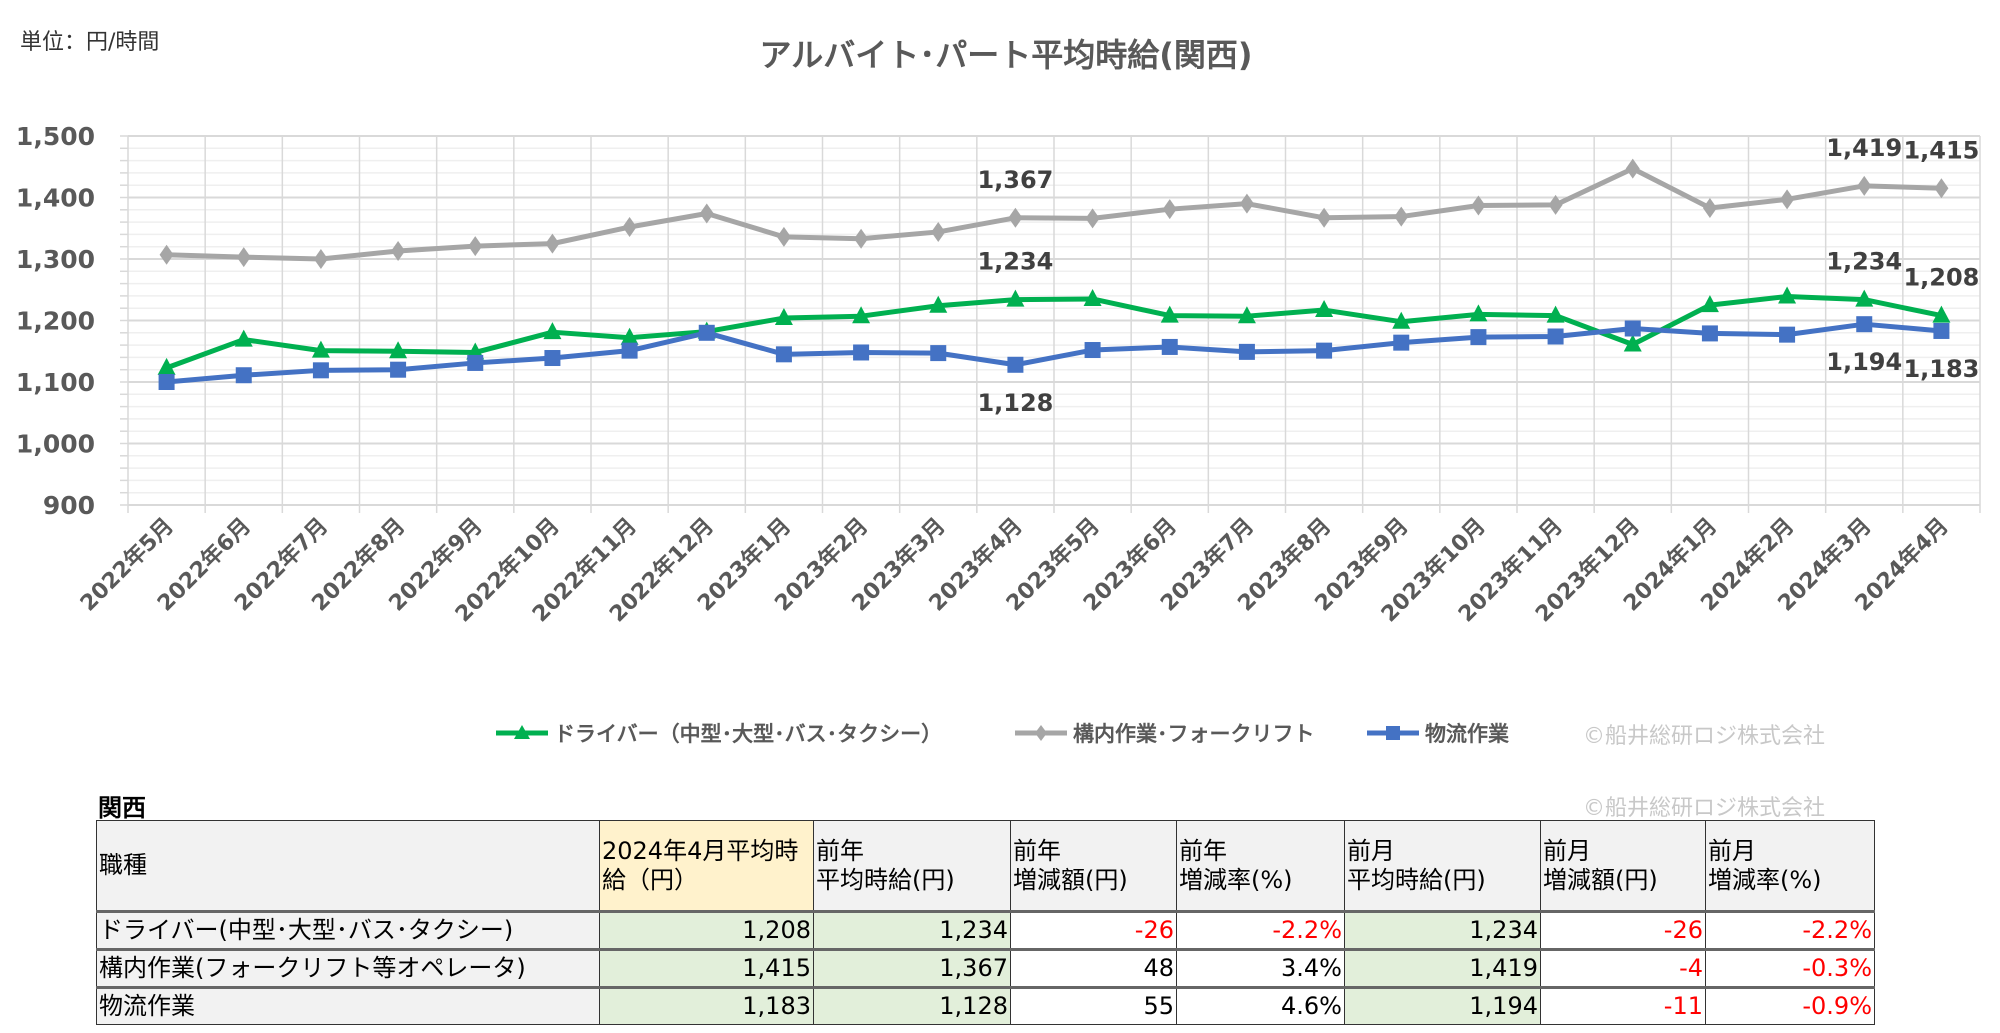 This screenshot has height=1033, width=2000. I want to click on header-cell: 前月 平均時給(円), so click(1442, 866).